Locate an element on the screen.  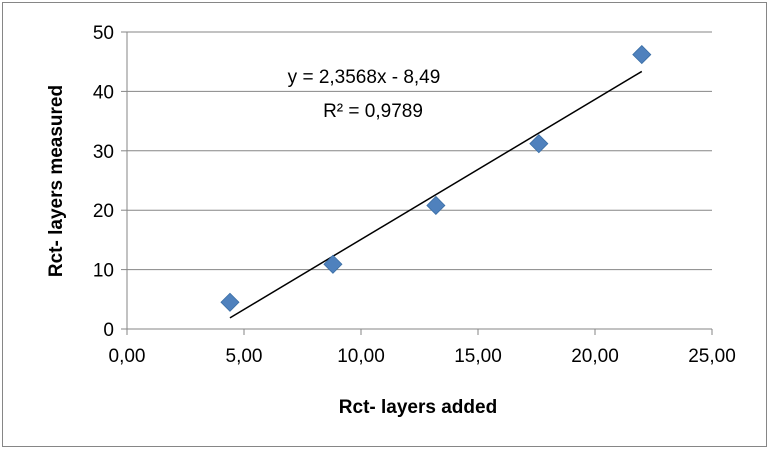
y-tick-label: 40 is located at coordinates (103, 92).